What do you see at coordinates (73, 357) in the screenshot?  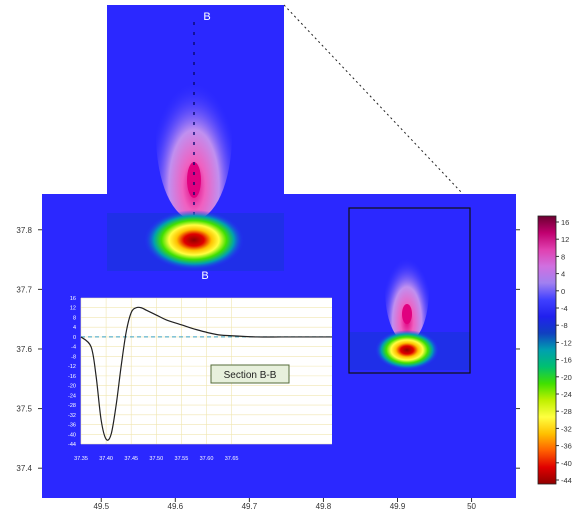 I see `section-y-tick-label: -8` at bounding box center [73, 357].